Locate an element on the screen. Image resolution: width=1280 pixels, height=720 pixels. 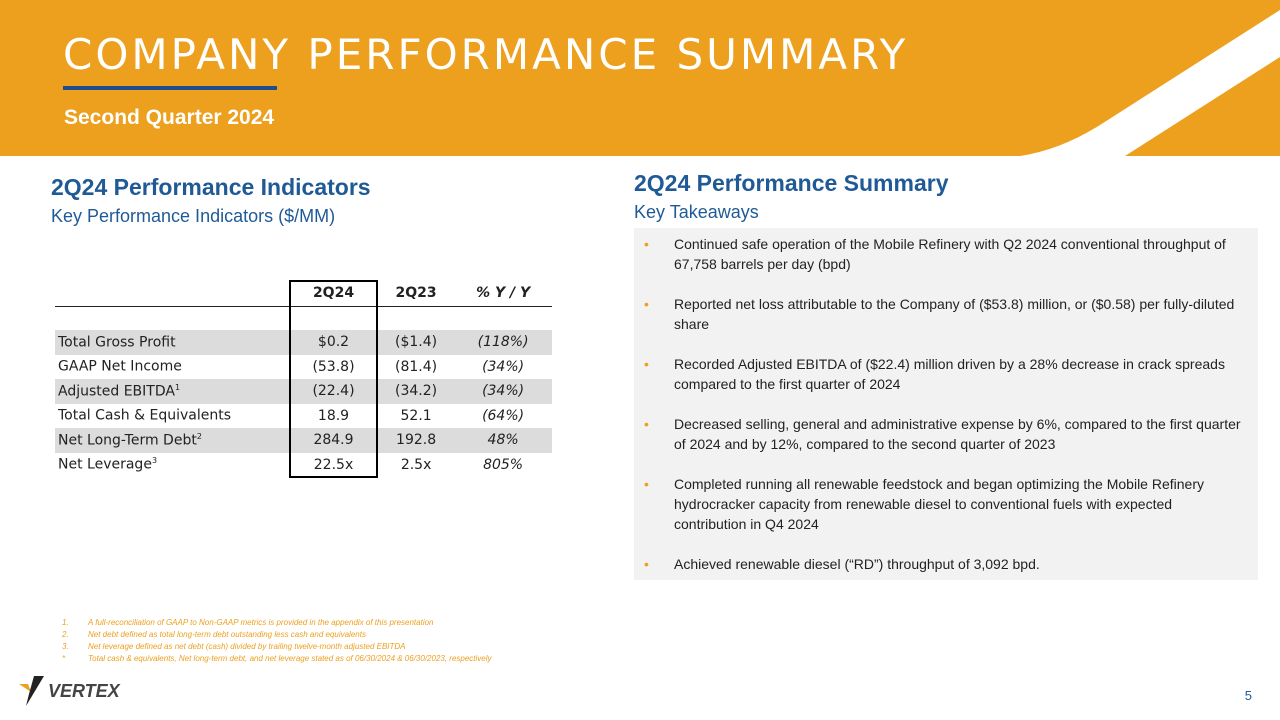
row-label: Total Cash & Equivalents is located at coordinates (172, 416).